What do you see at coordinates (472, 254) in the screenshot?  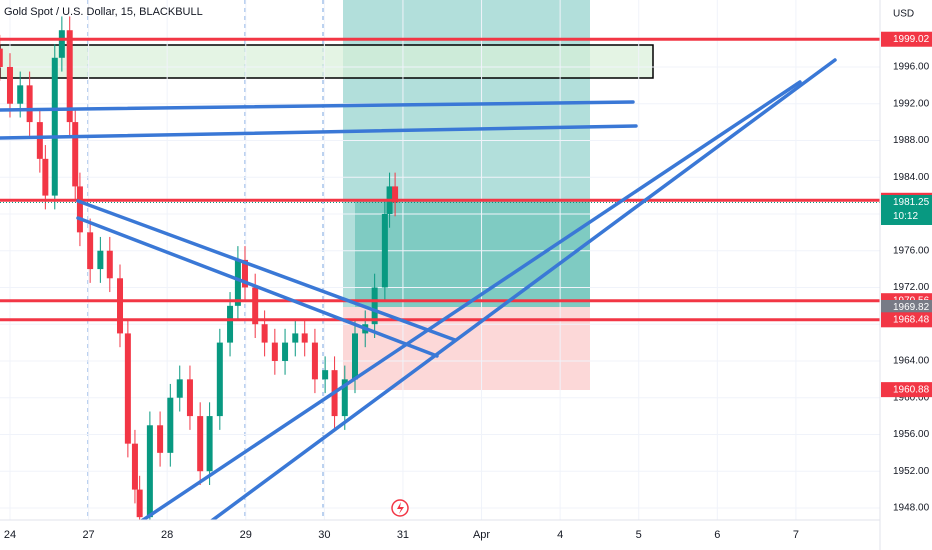 I see `profit-filled` at bounding box center [472, 254].